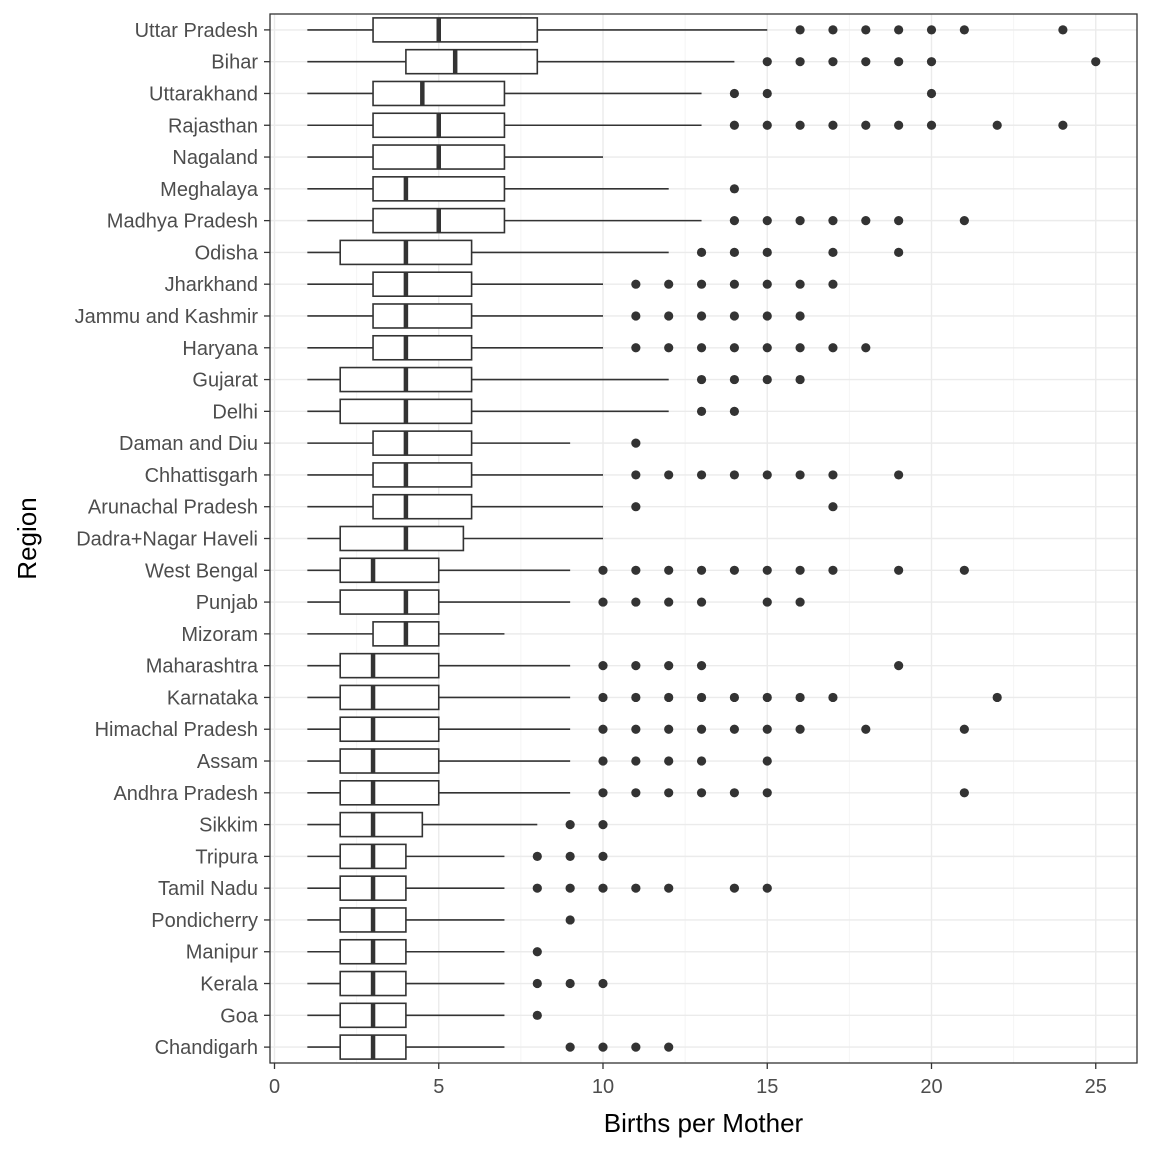 Image resolution: width=1152 pixels, height=1152 pixels. Describe the element at coordinates (235, 412) in the screenshot. I see `y-tick-label: Delhi` at that location.